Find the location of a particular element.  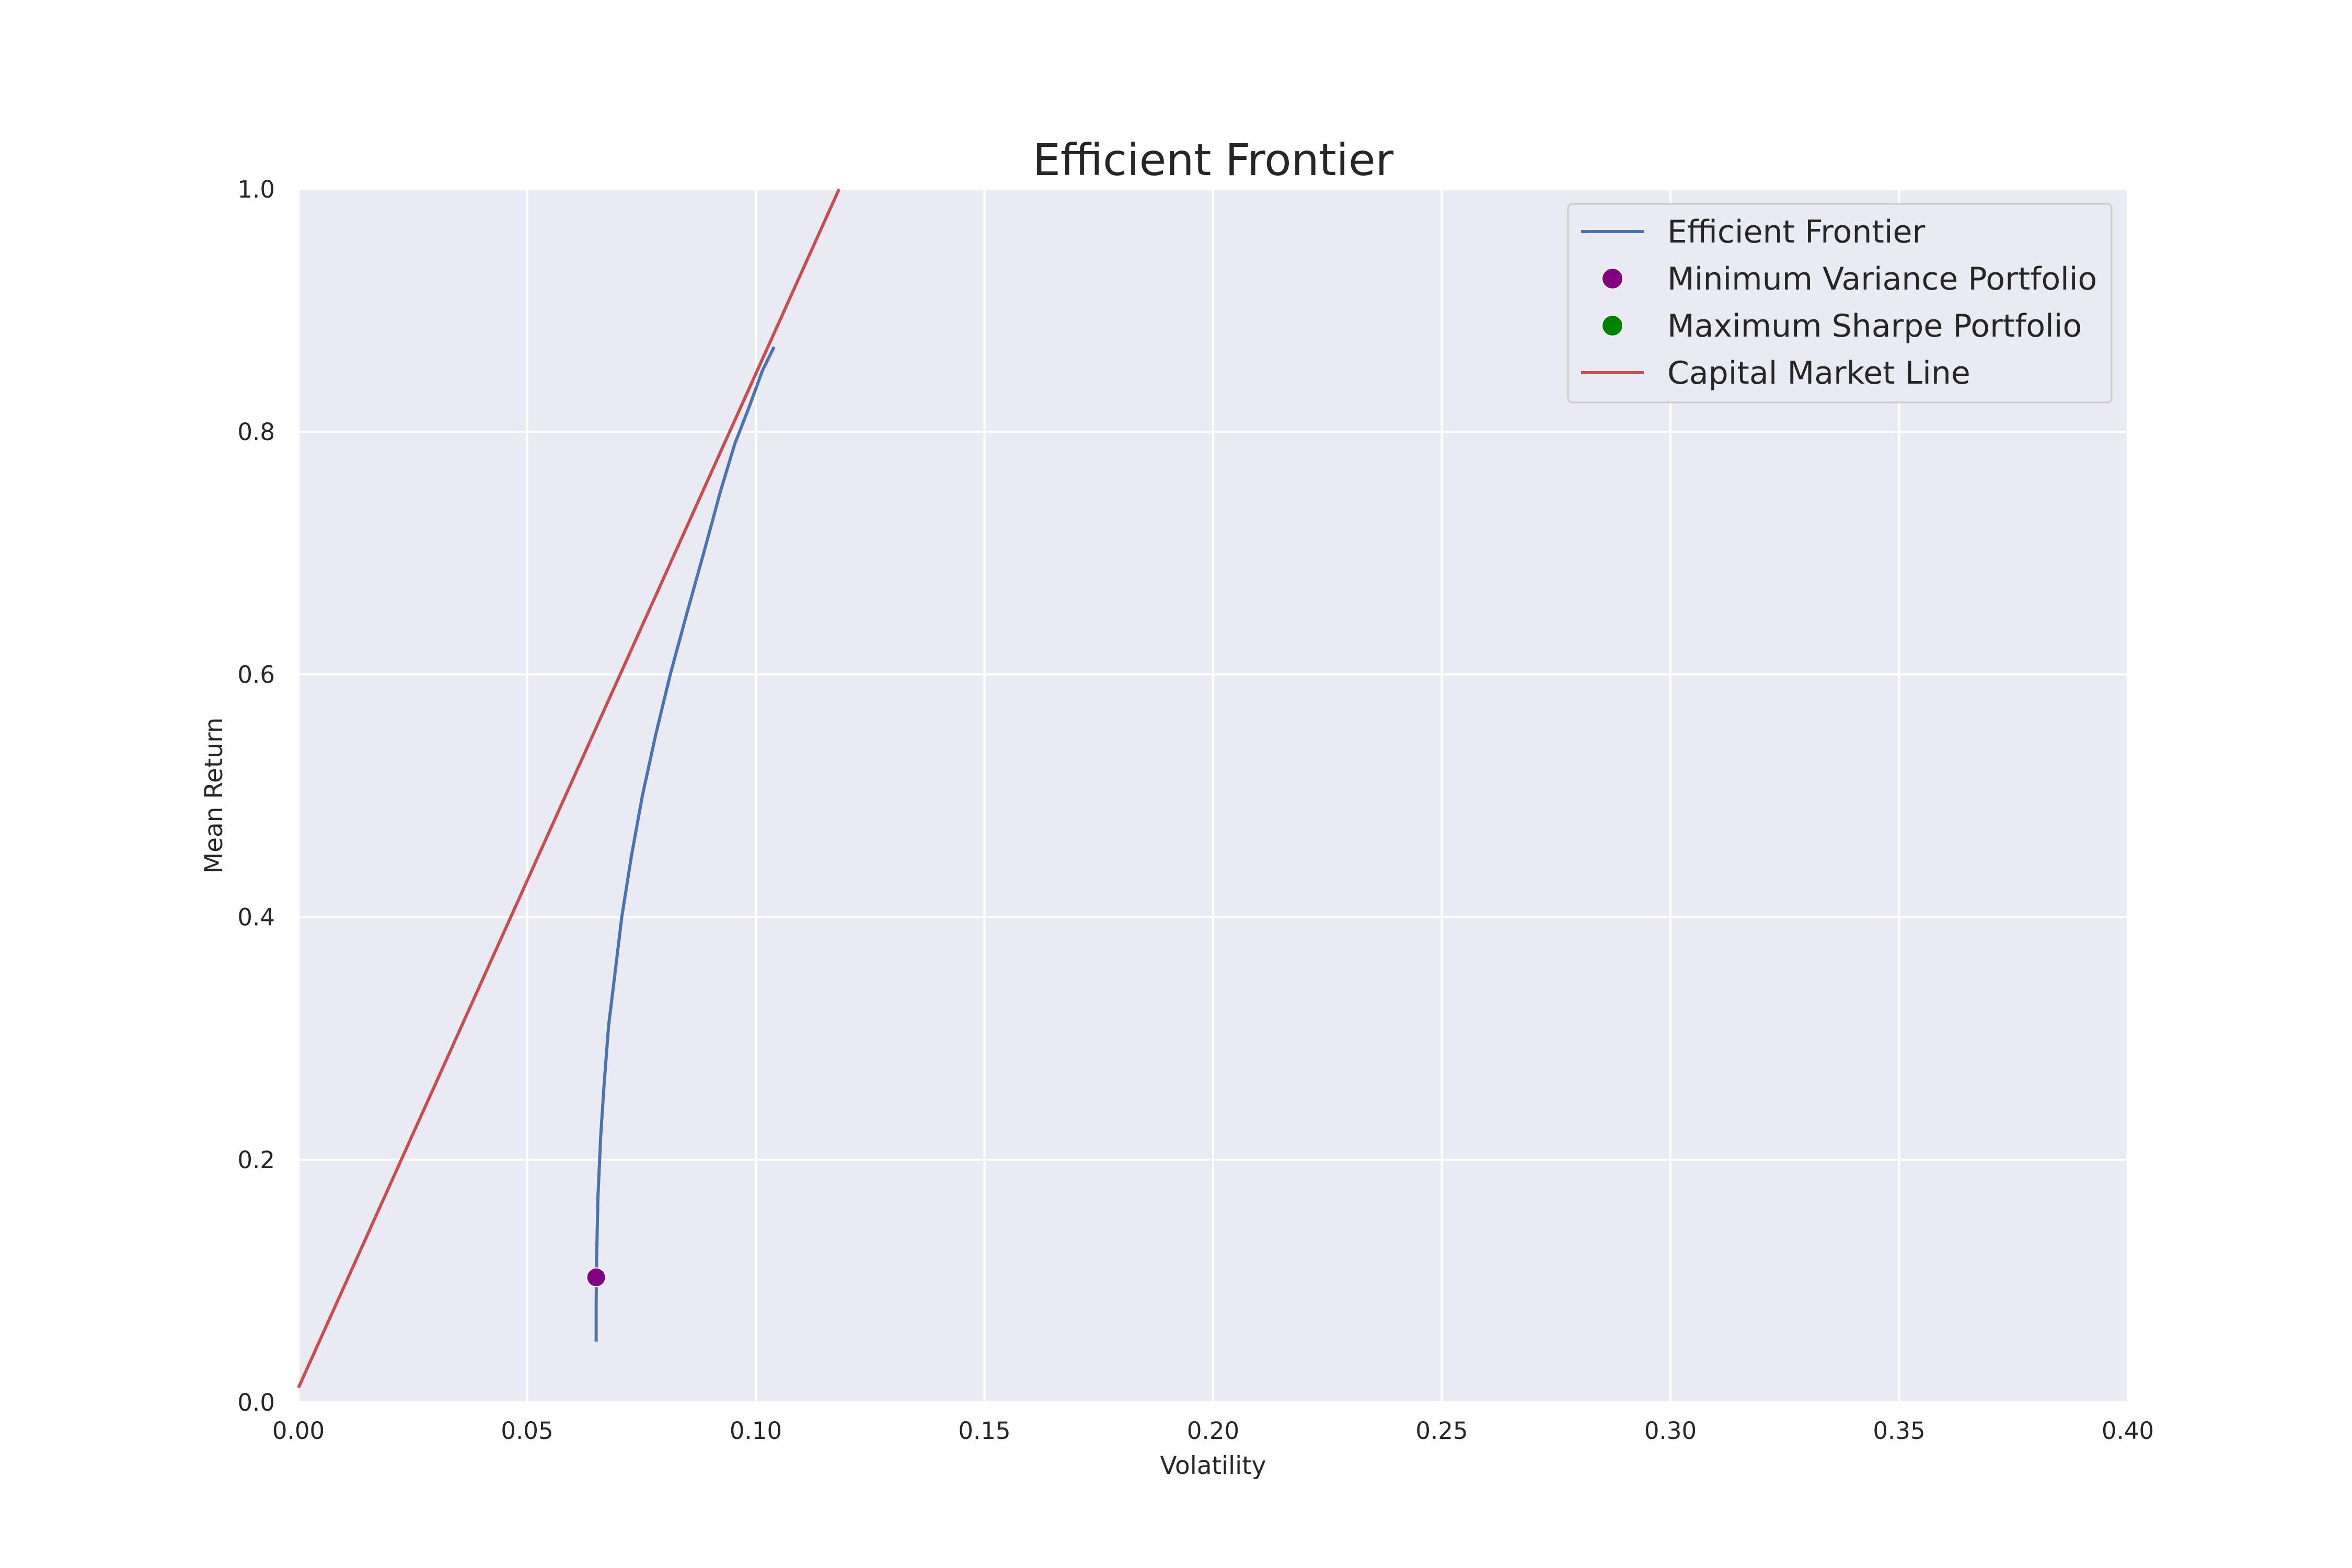

x-tick-label: 0.30 is located at coordinates (1670, 1431).